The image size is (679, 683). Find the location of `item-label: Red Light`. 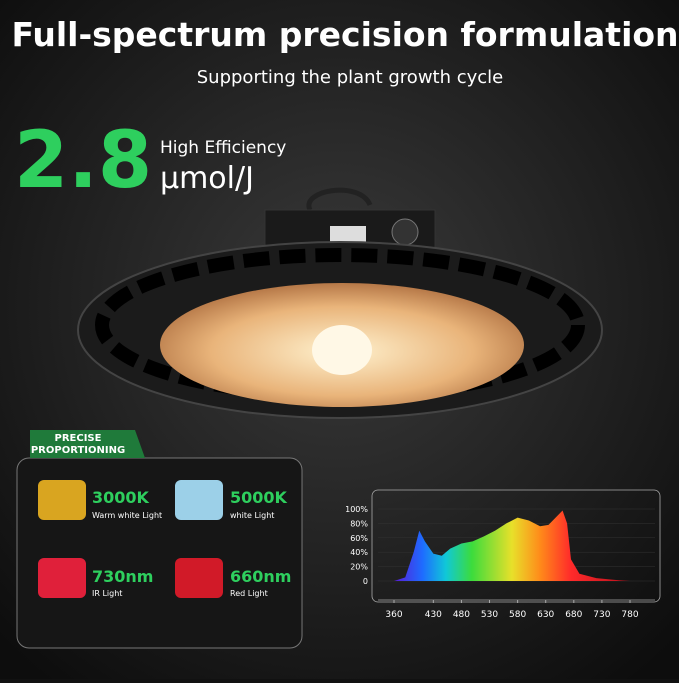

item-label: Red Light is located at coordinates (249, 593).